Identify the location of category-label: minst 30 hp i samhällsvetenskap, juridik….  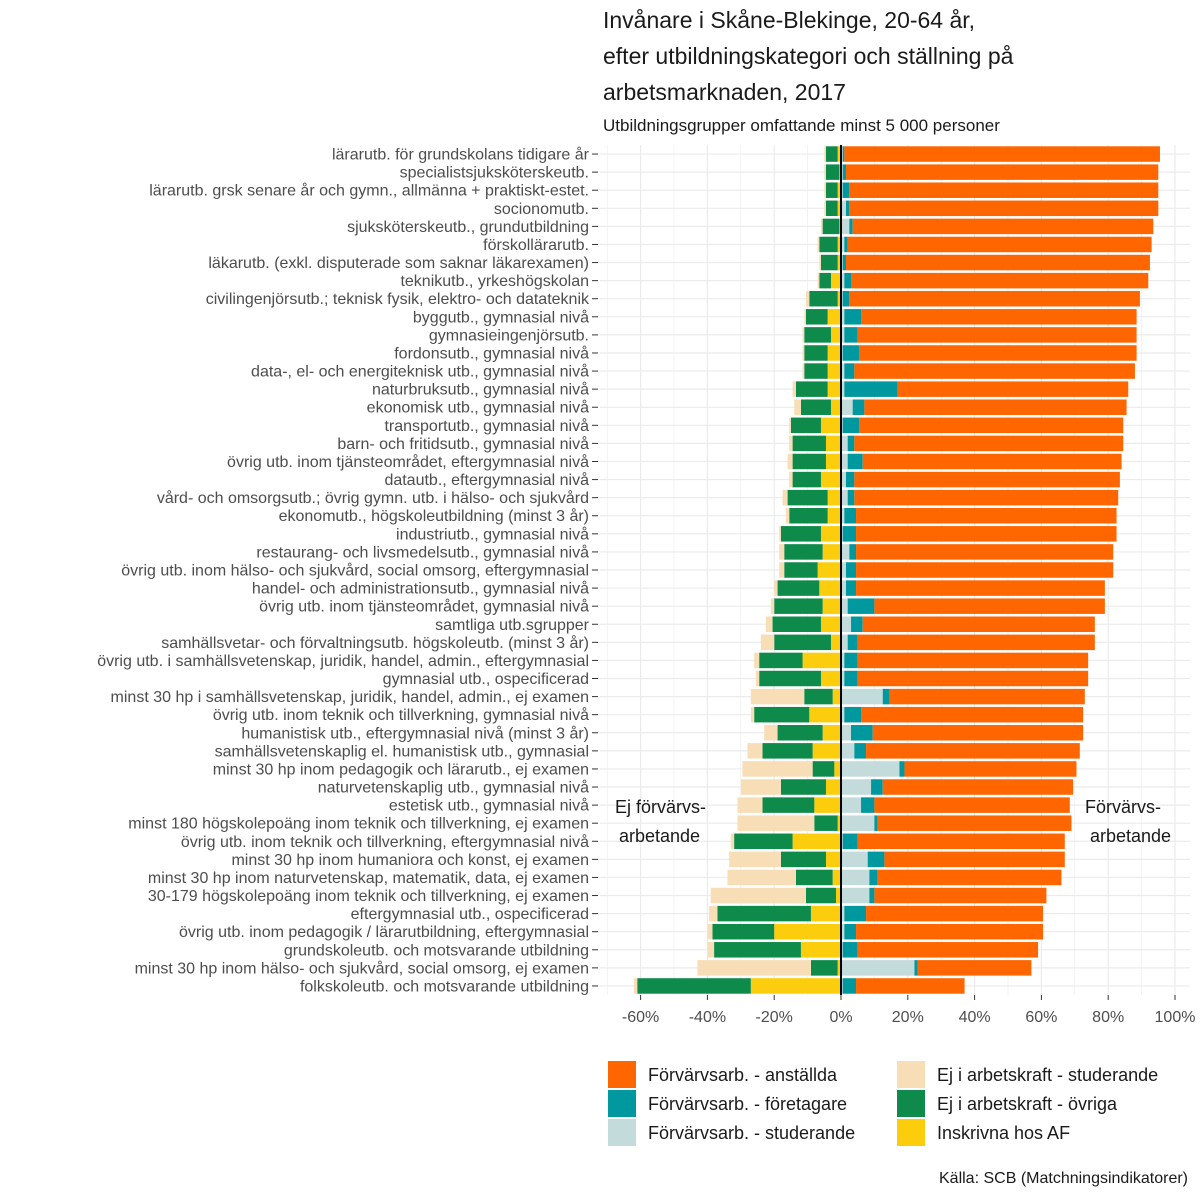
(350, 697).